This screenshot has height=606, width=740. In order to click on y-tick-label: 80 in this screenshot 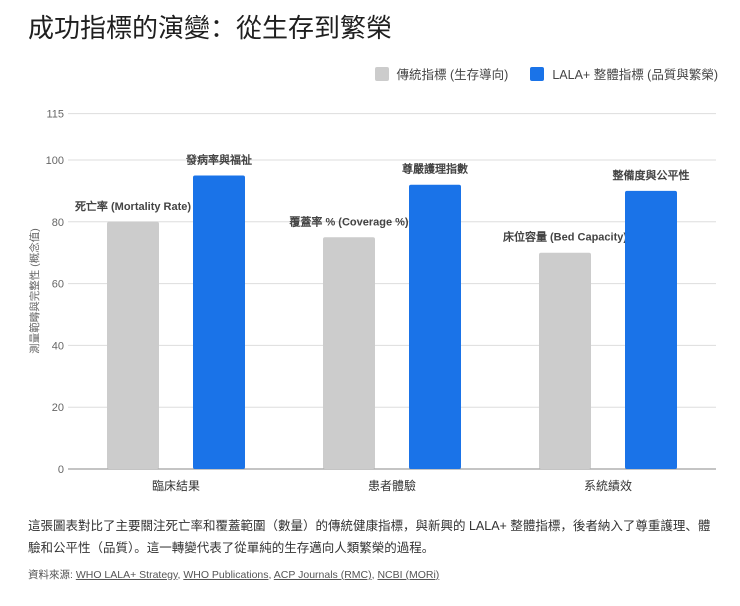, I will do `click(58, 223)`.